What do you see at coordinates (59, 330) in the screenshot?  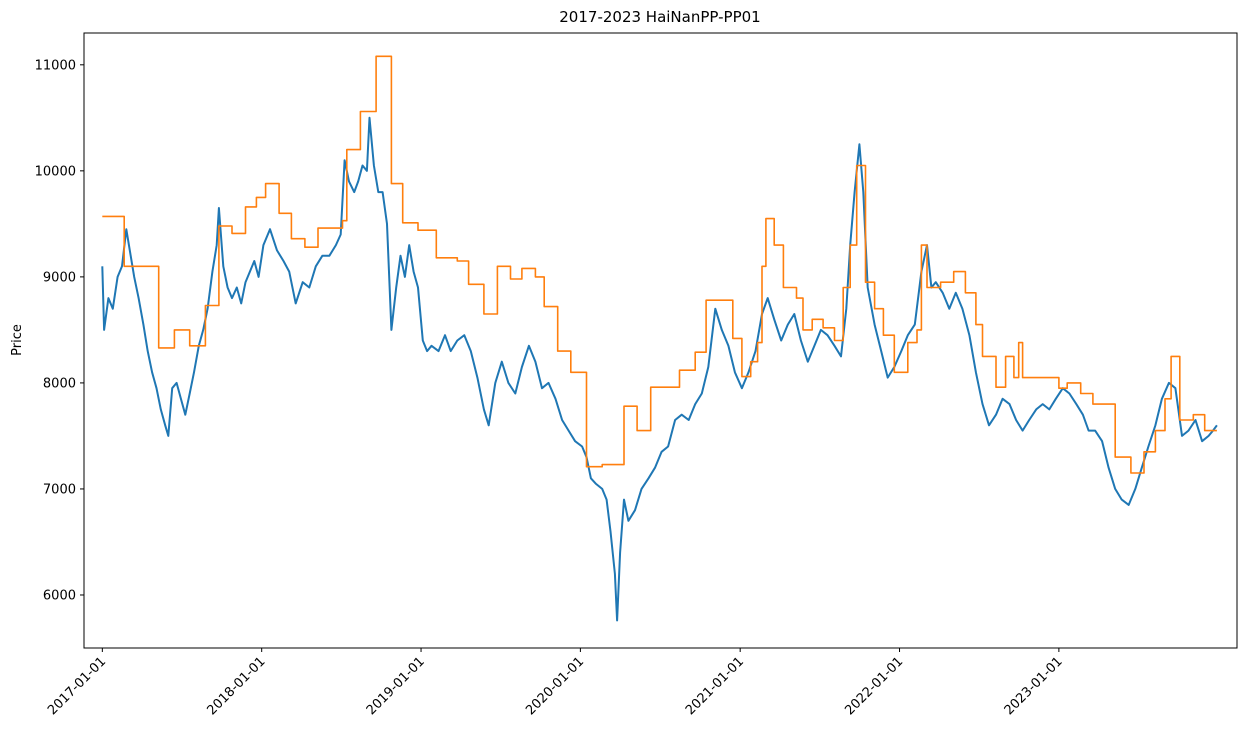 I see `y-axis: 6000 7000 8000 9000 10000 11000` at bounding box center [59, 330].